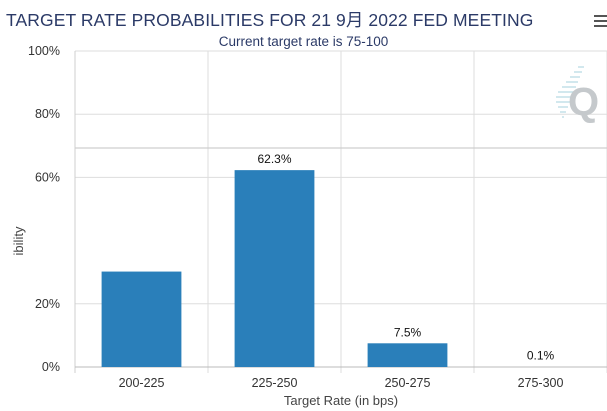 The image size is (607, 411). I want to click on x-tick-label: 200-225, so click(142, 383).